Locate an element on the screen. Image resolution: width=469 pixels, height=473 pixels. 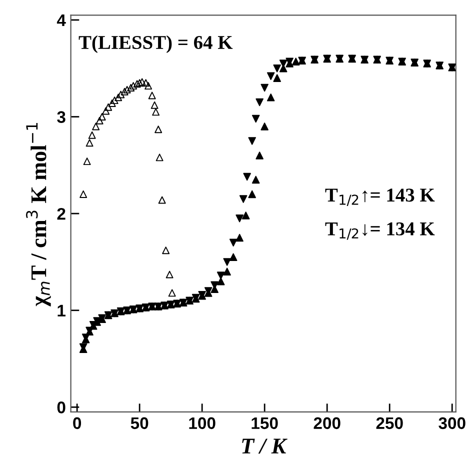
y-tick-label: 1 is located at coordinates (62, 310).